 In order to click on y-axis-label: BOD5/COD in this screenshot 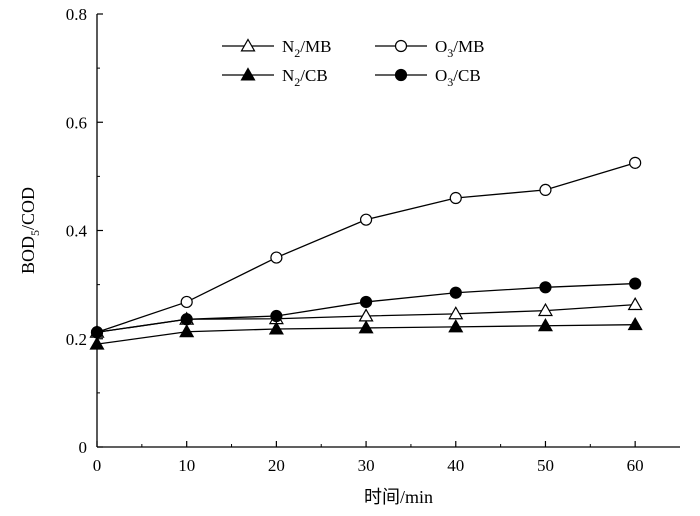, I will do `click(30, 230)`.